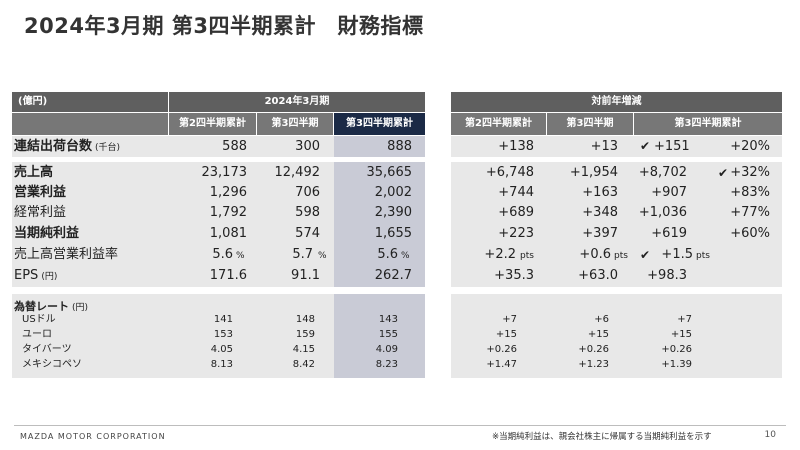 The width and height of the screenshot is (800, 450). What do you see at coordinates (224, 26) in the screenshot?
I see `page-title: 2024年3月期 第3四半期累計 財務指標` at bounding box center [224, 26].